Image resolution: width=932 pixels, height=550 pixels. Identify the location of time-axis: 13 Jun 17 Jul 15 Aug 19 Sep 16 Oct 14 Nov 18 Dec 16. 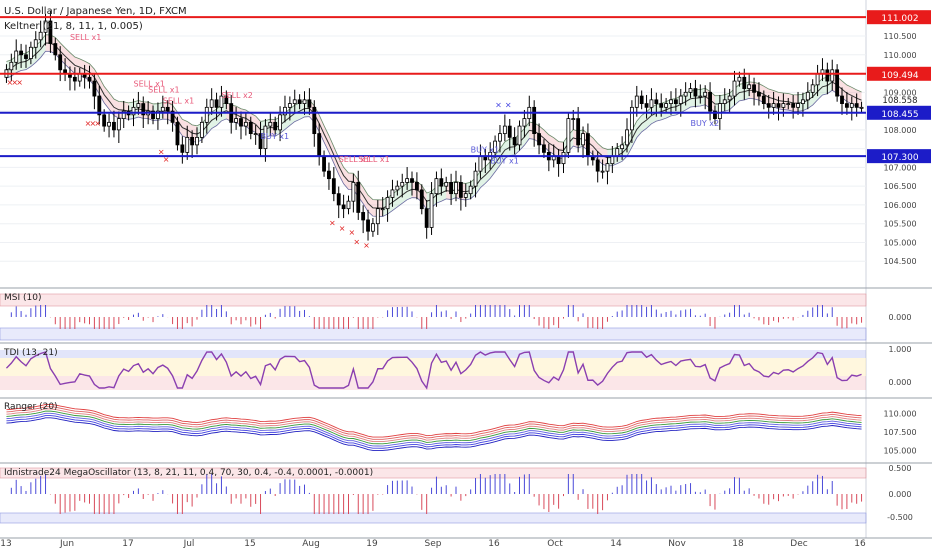
(433, 544).